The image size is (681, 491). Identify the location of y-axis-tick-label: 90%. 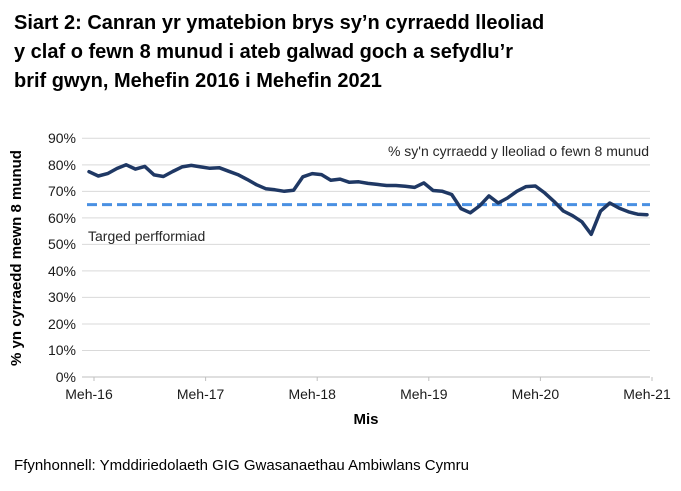
(61, 138).